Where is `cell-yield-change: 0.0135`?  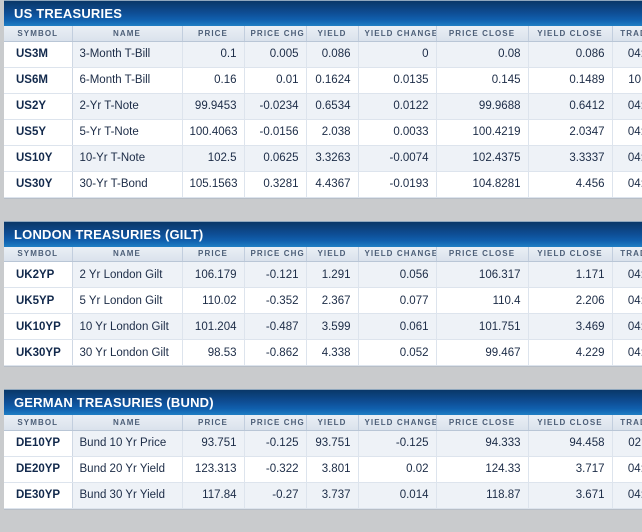 cell-yield-change: 0.0135 is located at coordinates (397, 80).